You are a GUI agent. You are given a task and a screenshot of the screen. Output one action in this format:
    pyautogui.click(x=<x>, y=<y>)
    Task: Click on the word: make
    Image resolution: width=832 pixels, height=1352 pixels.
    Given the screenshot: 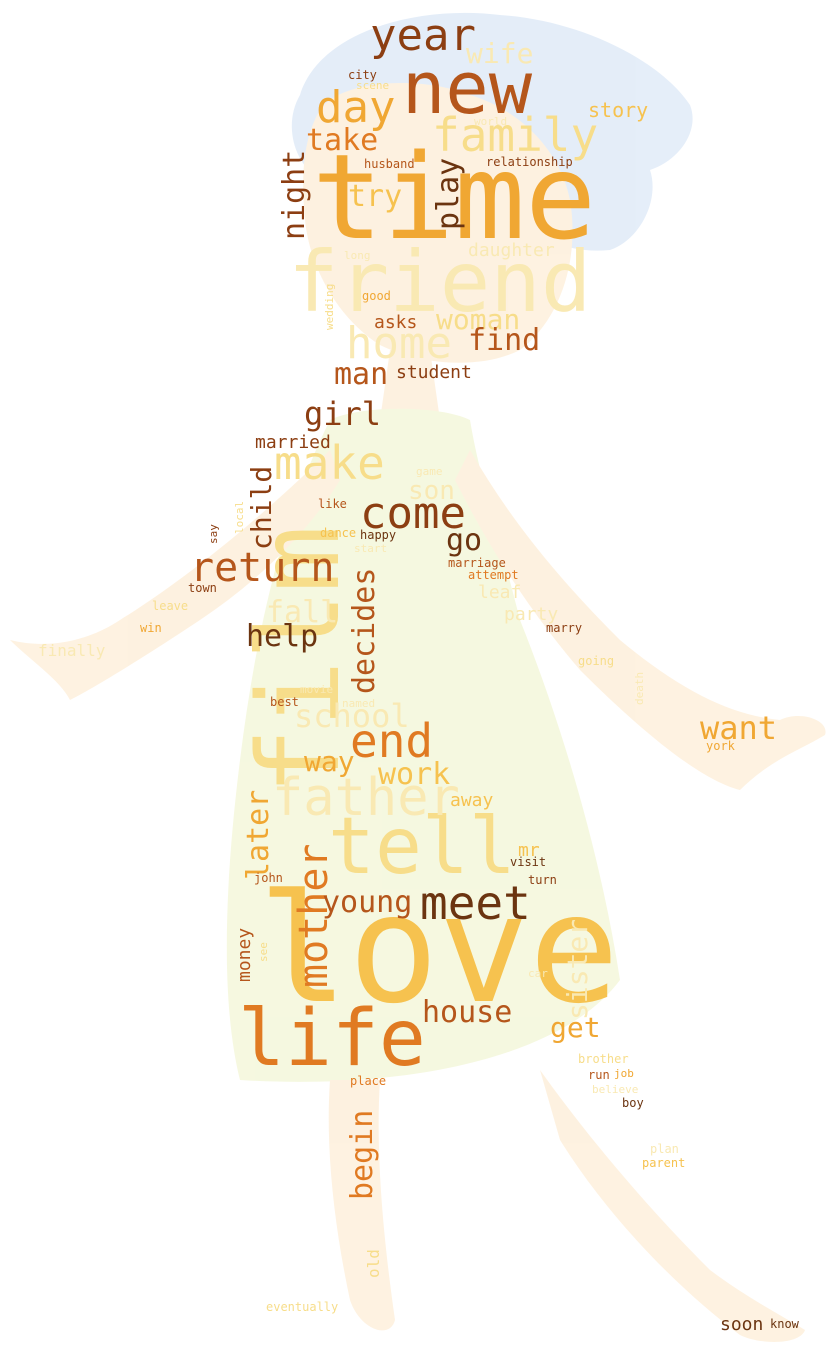 What is the action you would take?
    pyautogui.click(x=329, y=463)
    